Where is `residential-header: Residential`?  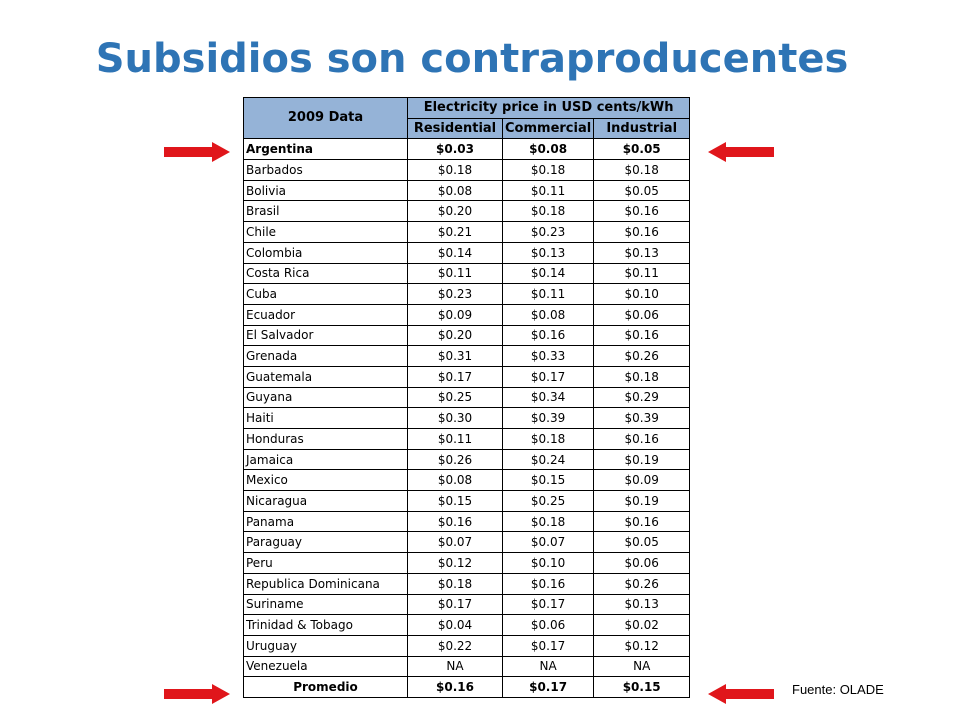
residential-header: Residential is located at coordinates (455, 128).